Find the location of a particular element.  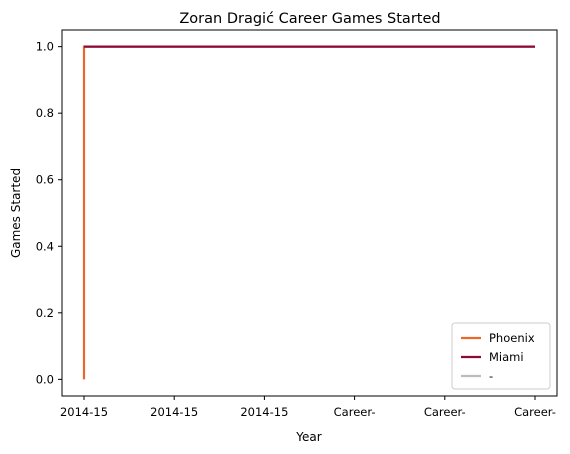

y-tick-label: 0.6 is located at coordinates (45, 180).